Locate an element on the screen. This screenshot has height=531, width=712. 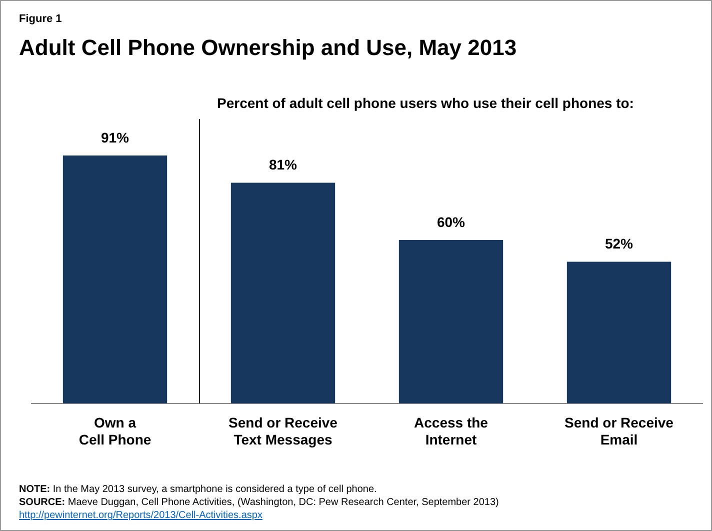
x-tick-label: Access the Internet is located at coordinates (451, 431).